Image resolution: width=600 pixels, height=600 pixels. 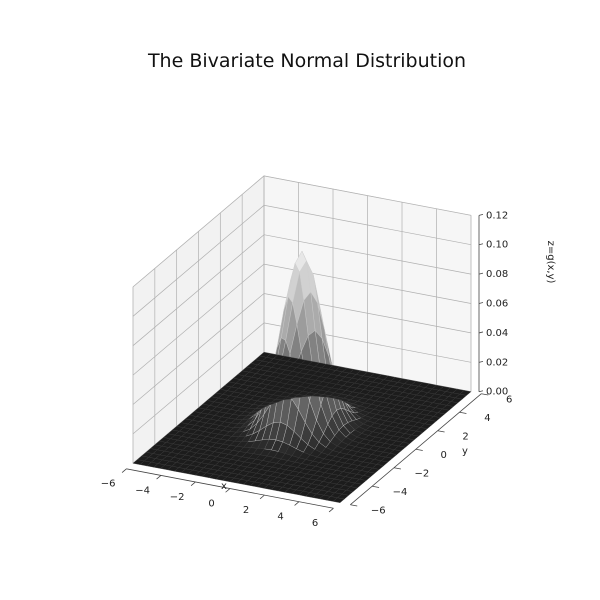 What do you see at coordinates (108, 484) in the screenshot?
I see `x-tick-label: −6` at bounding box center [108, 484].